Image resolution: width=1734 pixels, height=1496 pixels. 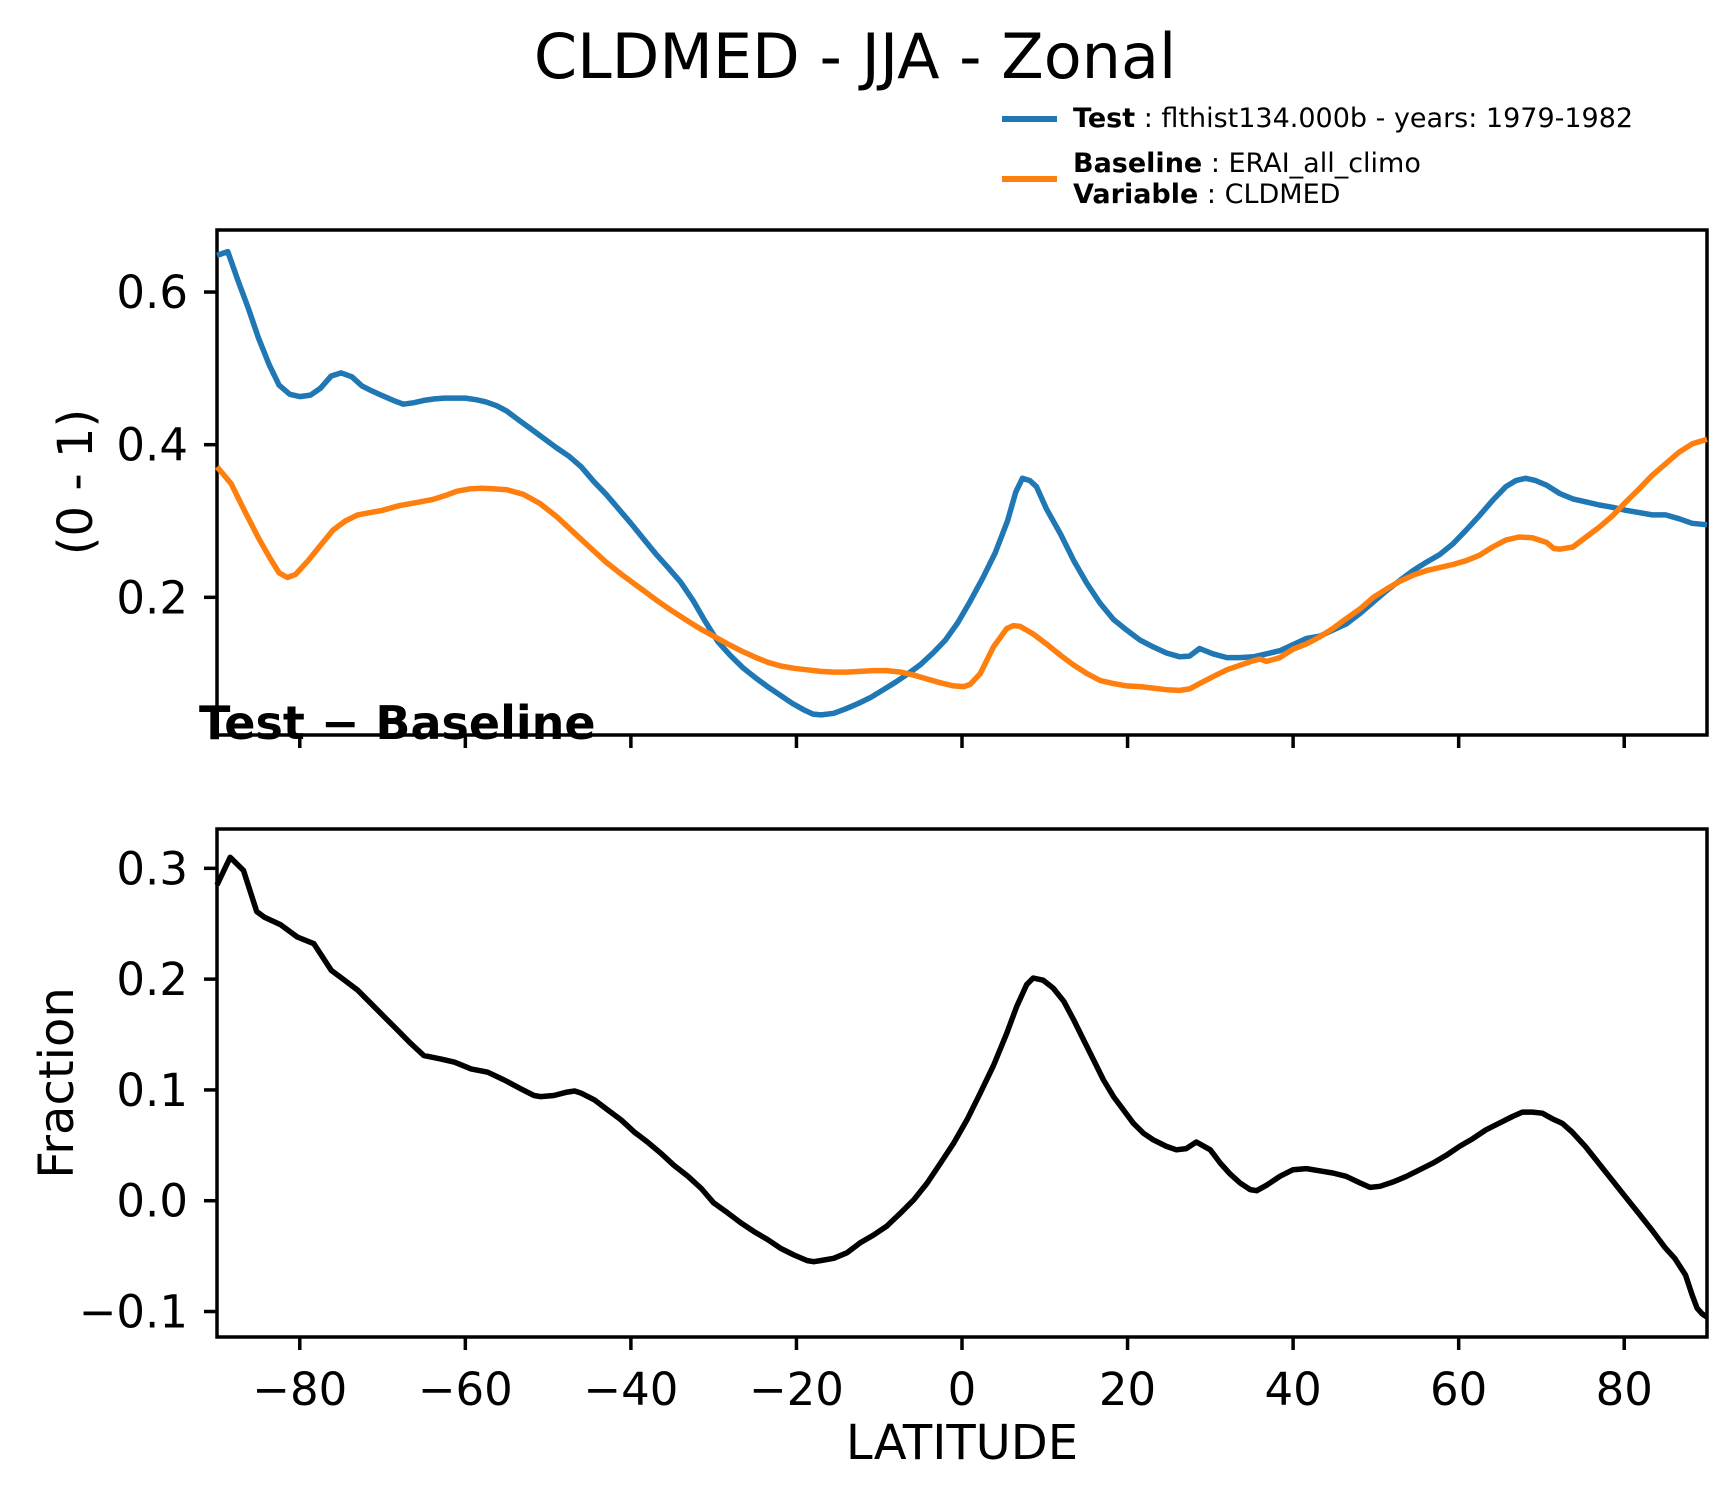 I want to click on x-tick-label: −20, so click(x=796, y=1389).